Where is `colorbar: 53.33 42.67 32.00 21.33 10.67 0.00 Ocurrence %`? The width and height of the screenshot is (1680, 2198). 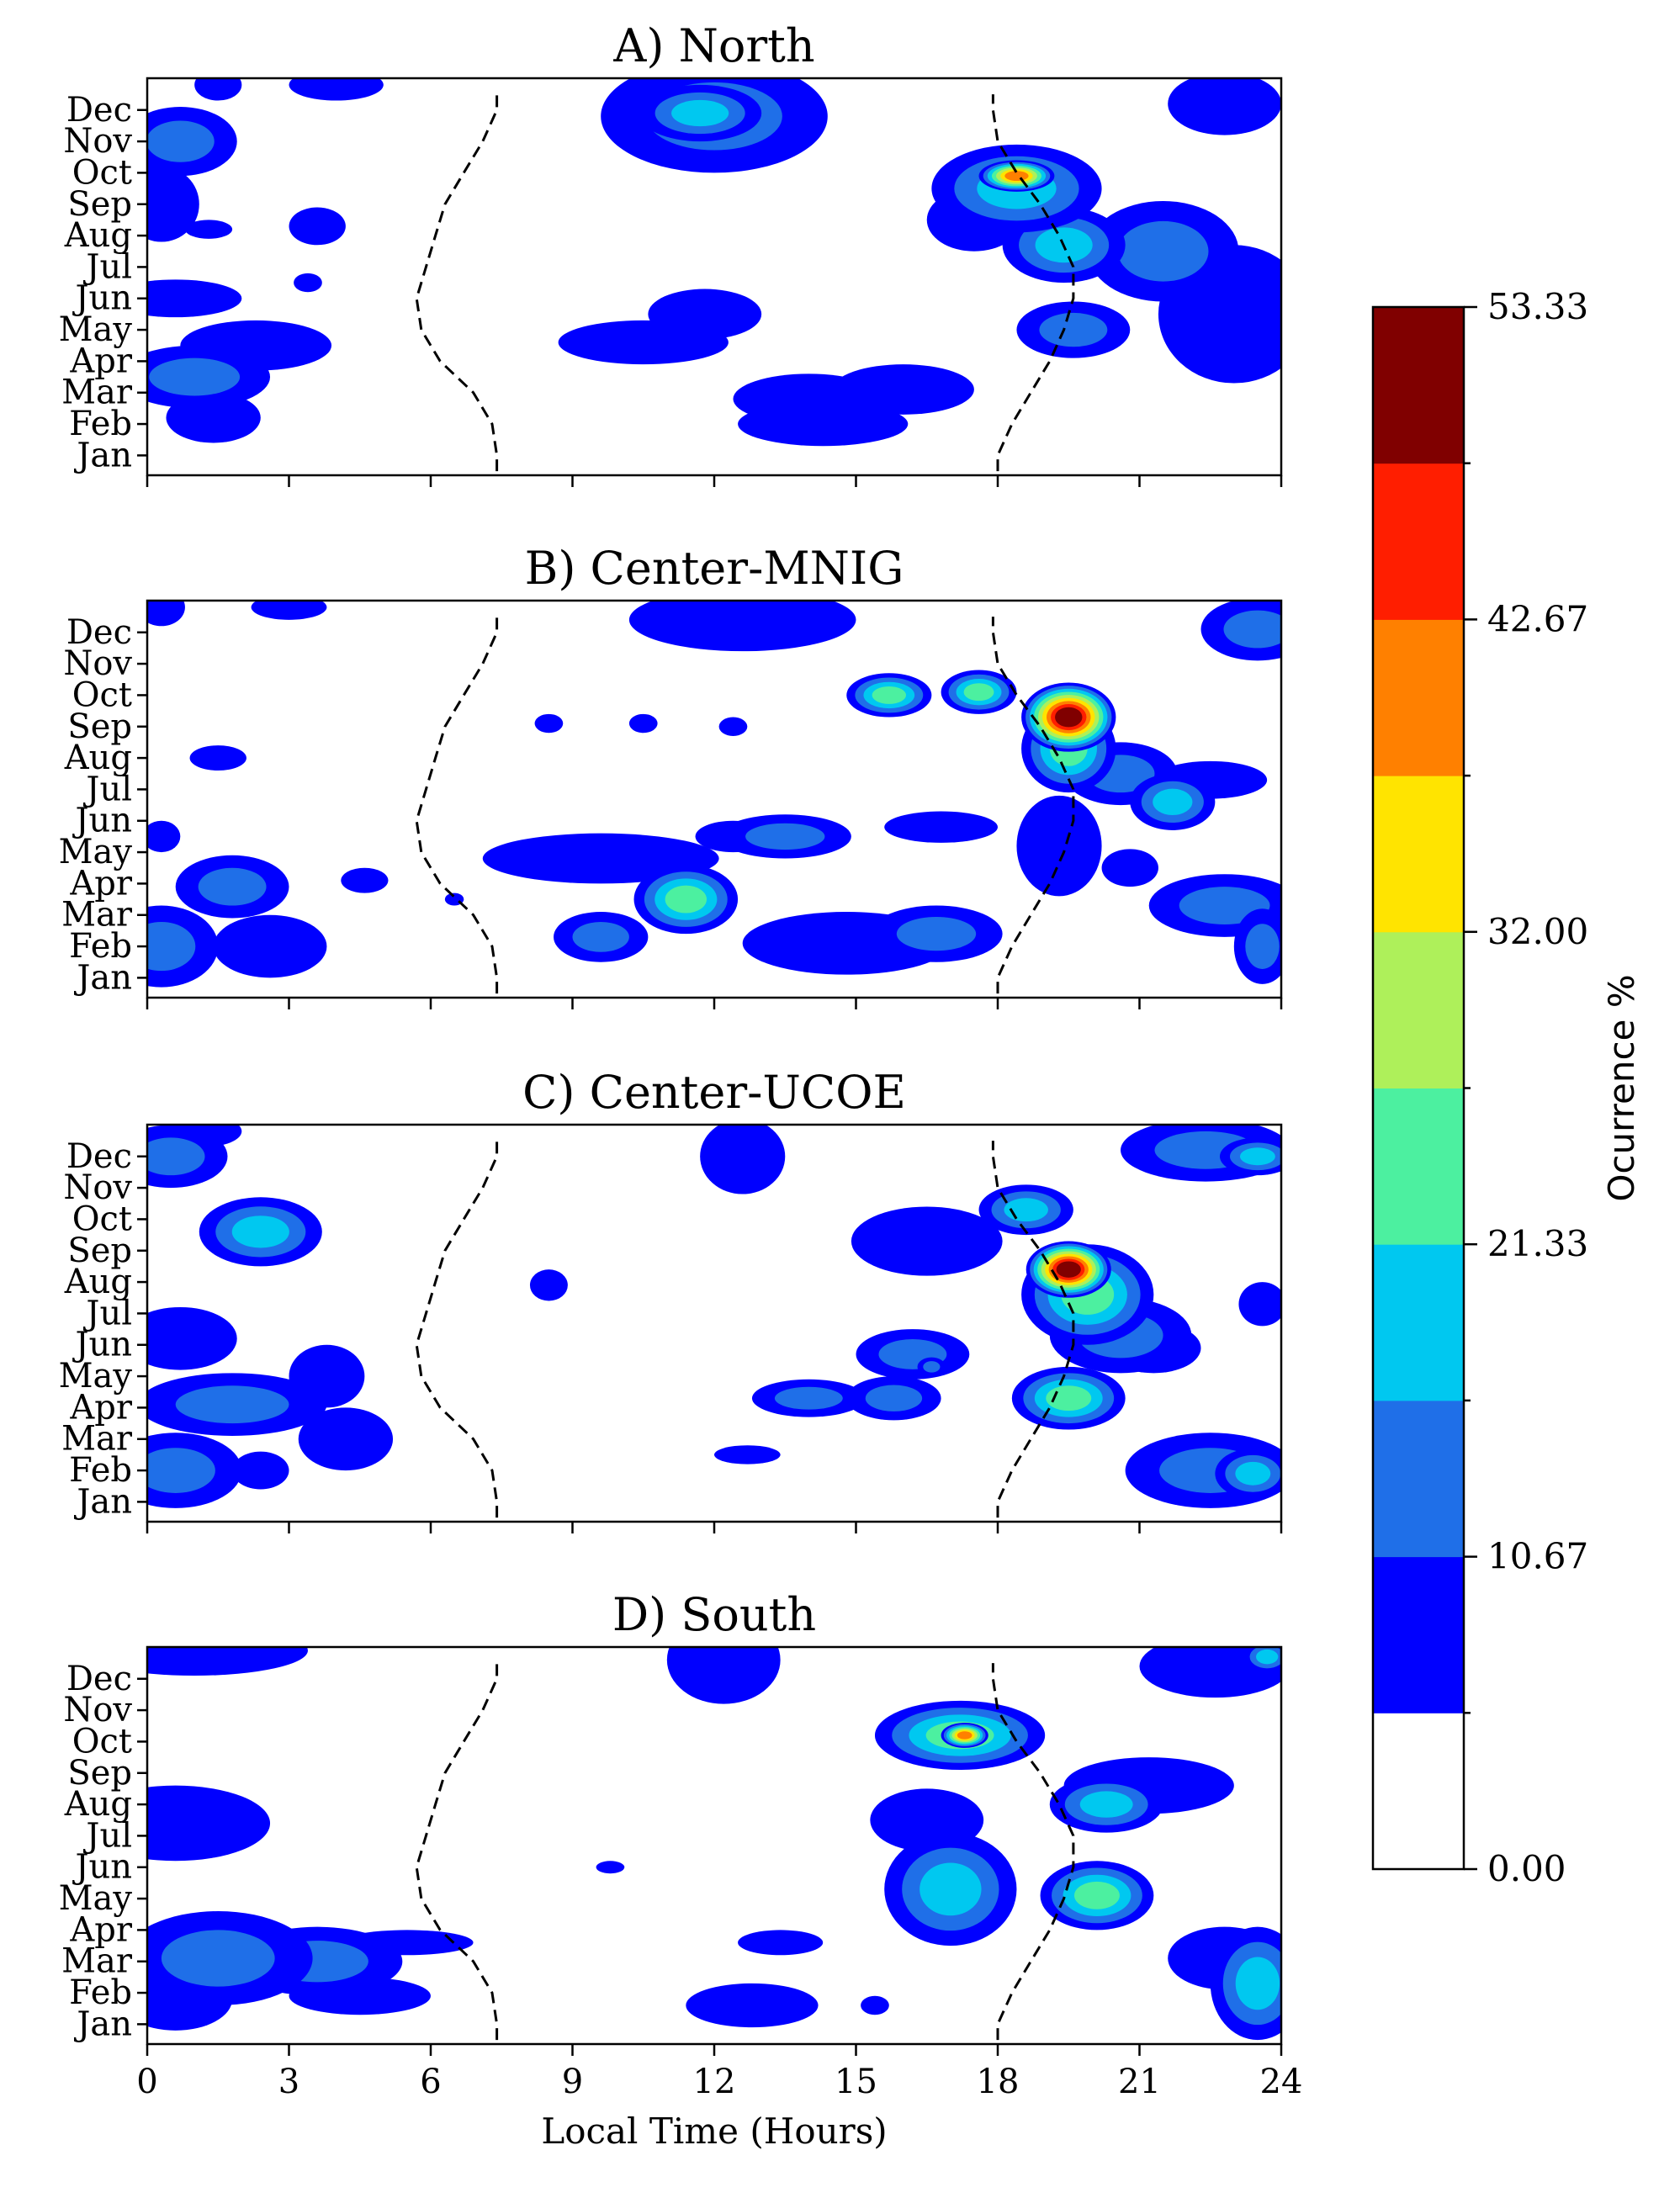
colorbar: 53.33 42.67 32.00 21.33 10.67 0.00 Ocurrence % is located at coordinates (1506, 1087).